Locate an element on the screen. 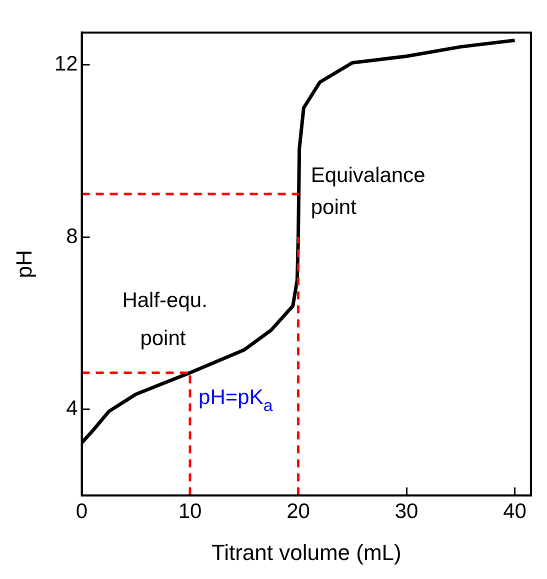  x-tick-label: 0 is located at coordinates (82, 511).